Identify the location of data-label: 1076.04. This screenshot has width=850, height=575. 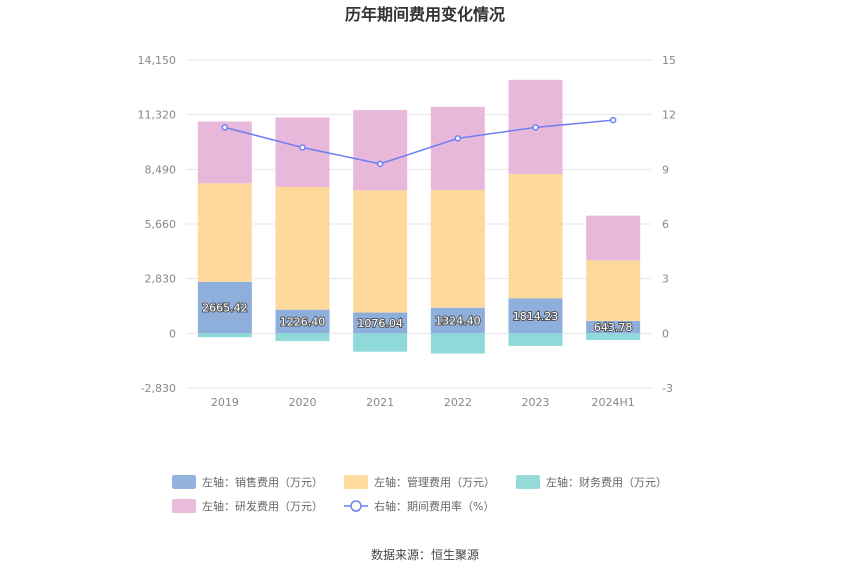
(380, 323).